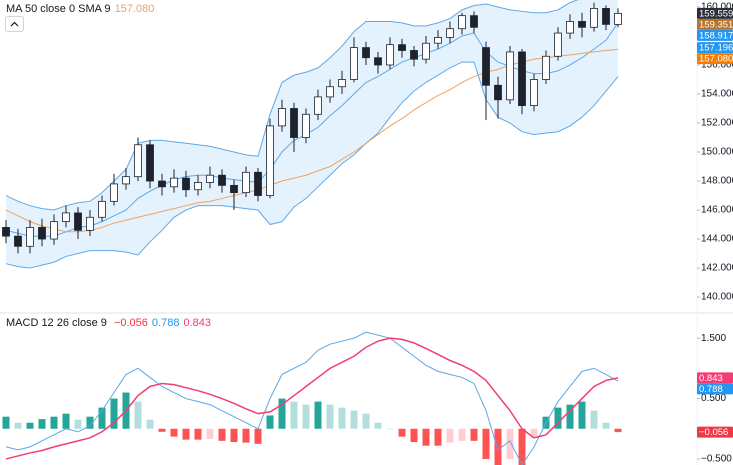 This screenshot has width=733, height=465. I want to click on y-tick-label: 144.000, so click(717, 239).